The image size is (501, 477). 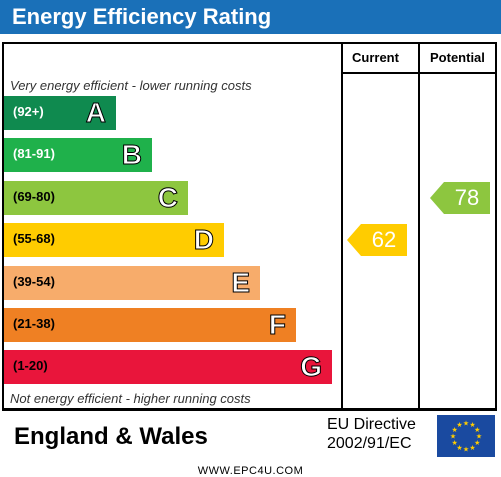 I want to click on current-rating-value: 62, so click(x=384, y=240).